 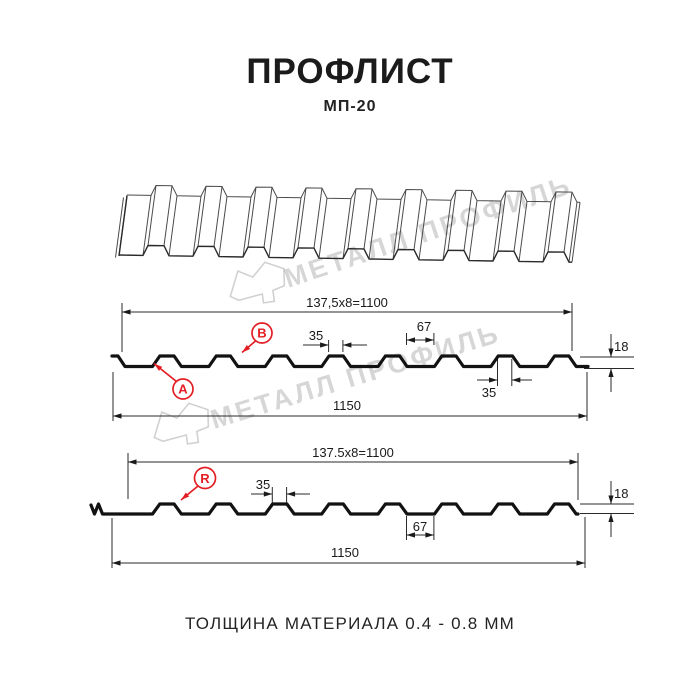 I want to click on section-a-dimensions: 137,5x8=1100 35 67 35 18 1150, so click(x=373, y=358).